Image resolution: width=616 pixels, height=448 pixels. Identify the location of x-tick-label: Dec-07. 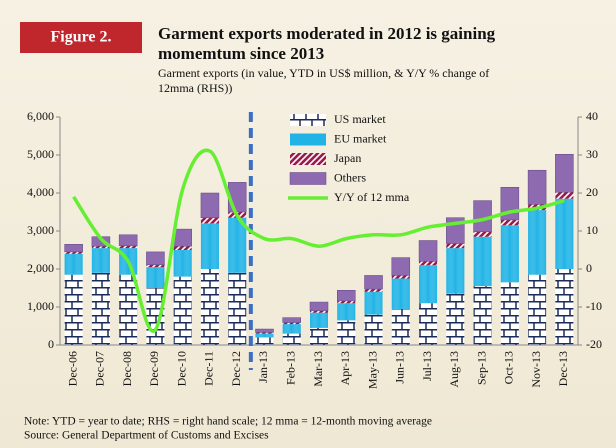
(100, 368).